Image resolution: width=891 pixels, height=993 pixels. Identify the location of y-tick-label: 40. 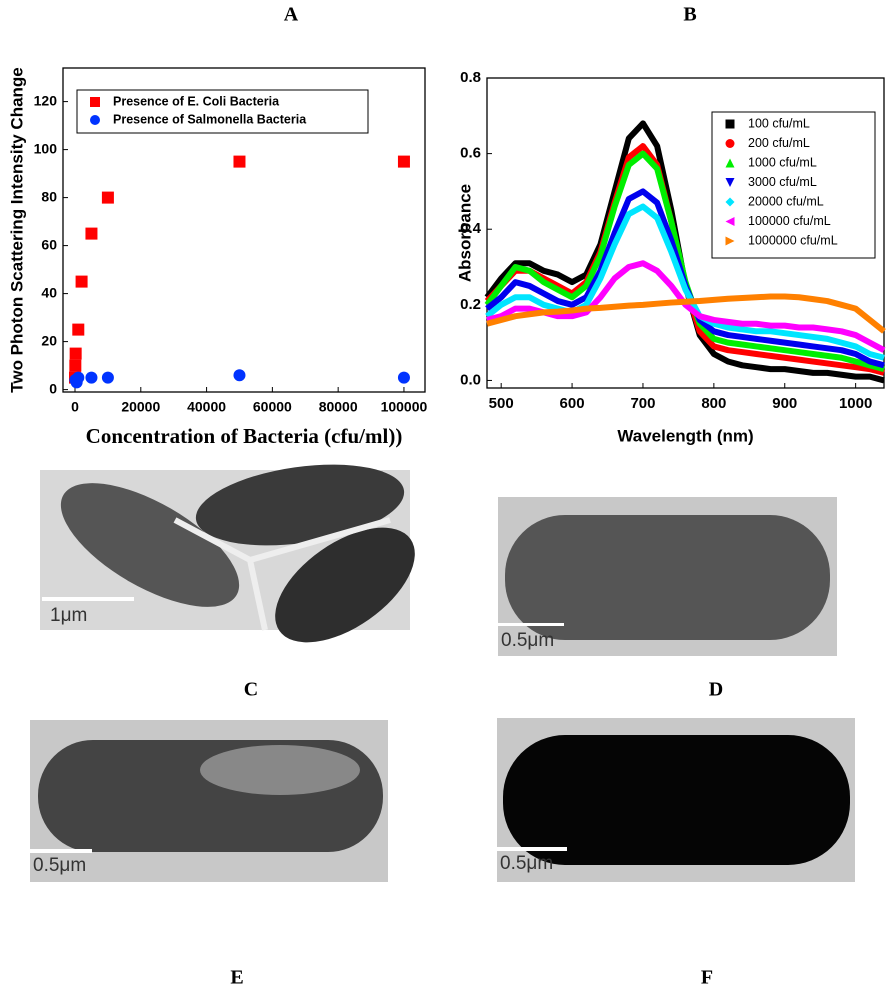
(49, 292).